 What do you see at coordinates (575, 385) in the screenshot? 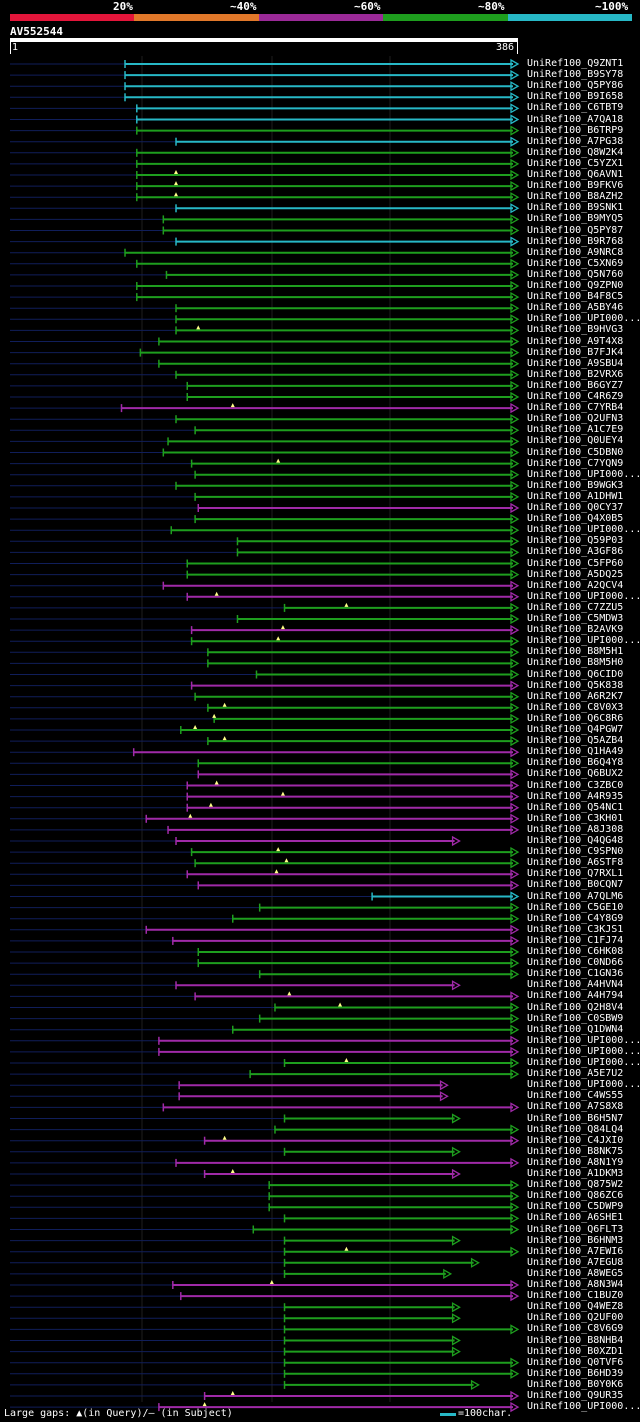
I see `hit-label: UniRef100_B6GYZ7` at bounding box center [575, 385].